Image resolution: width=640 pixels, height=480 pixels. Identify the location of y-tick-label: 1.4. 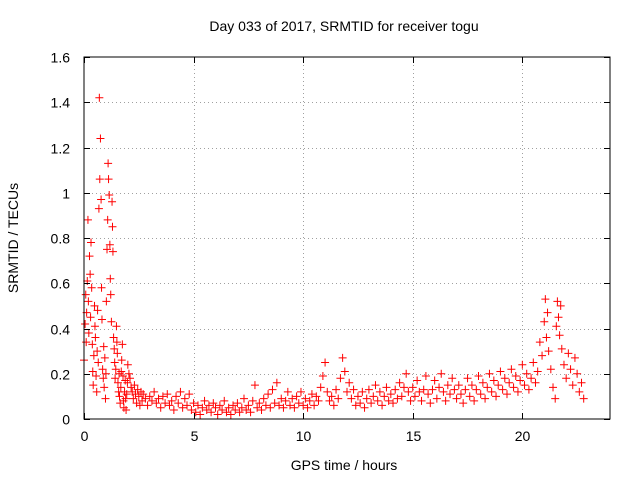
(61, 103).